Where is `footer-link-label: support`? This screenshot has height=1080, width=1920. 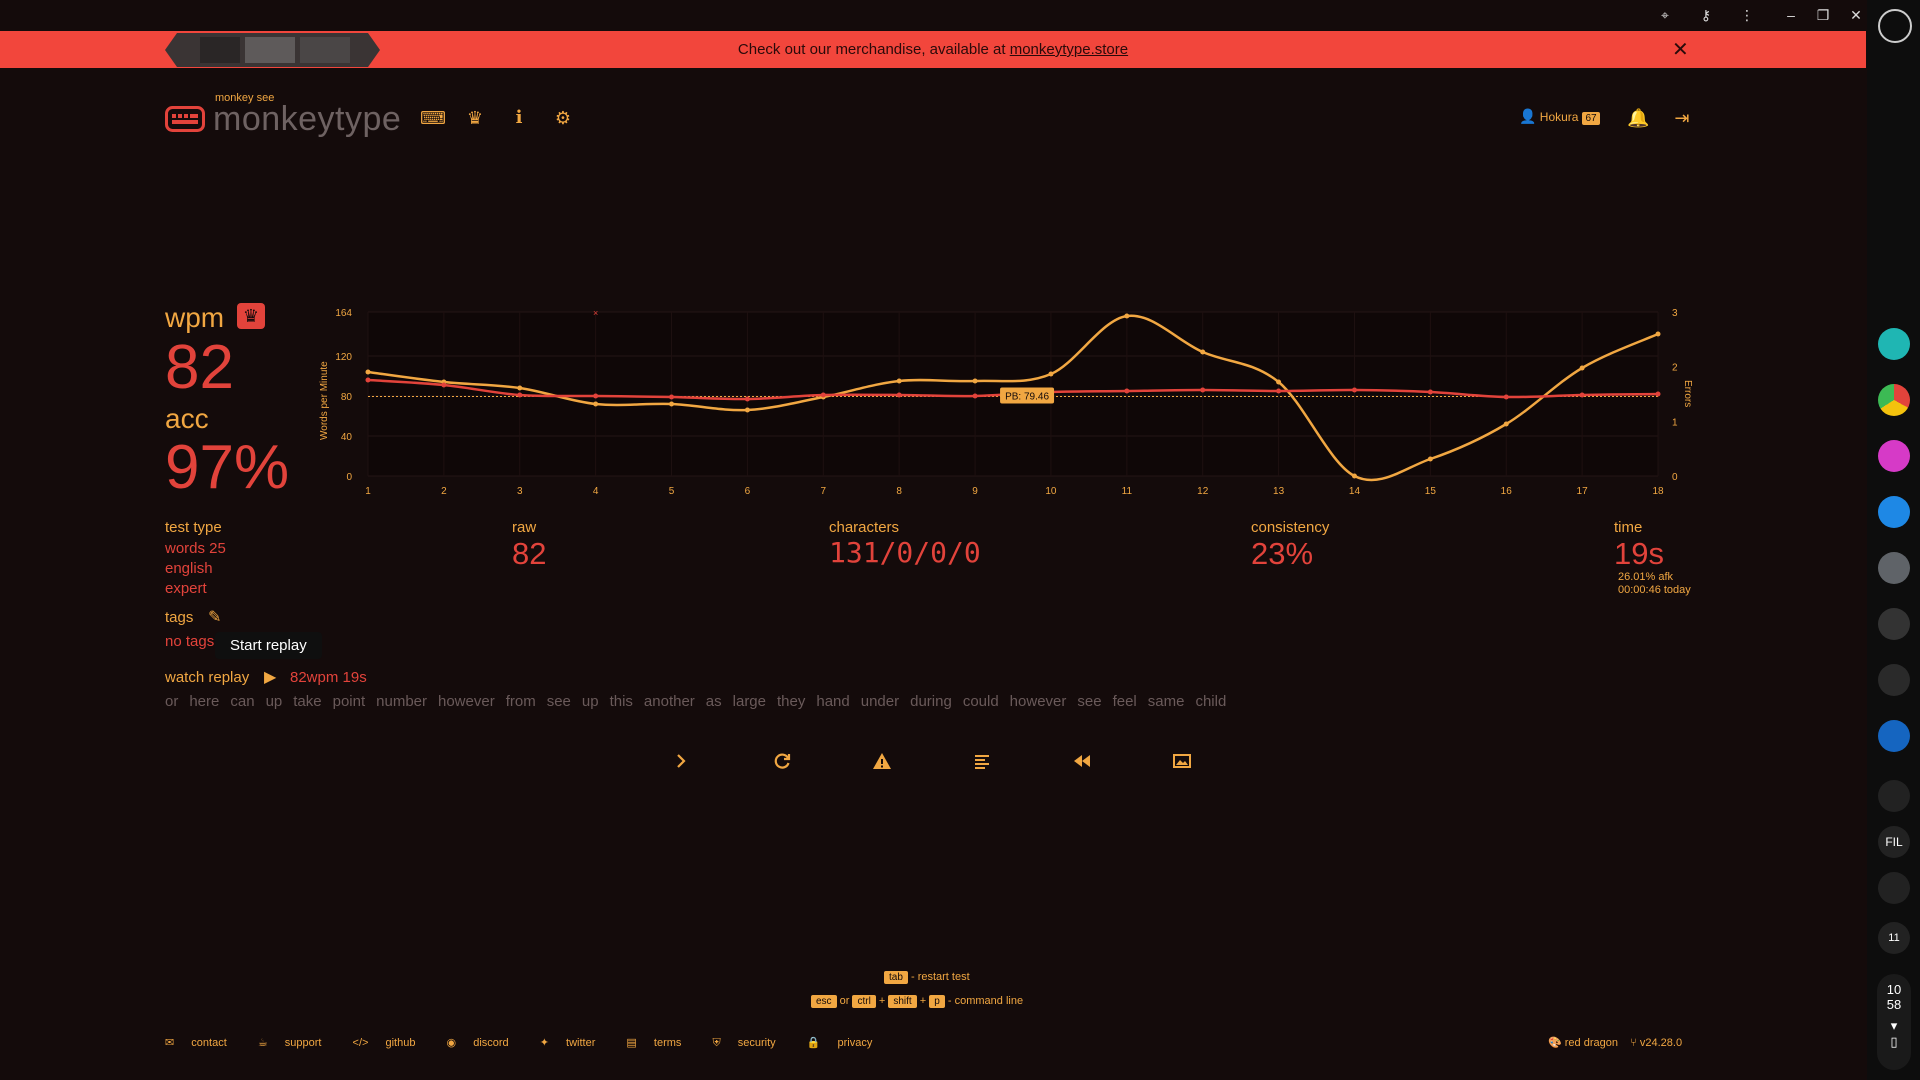 footer-link-label: support is located at coordinates (303, 1043).